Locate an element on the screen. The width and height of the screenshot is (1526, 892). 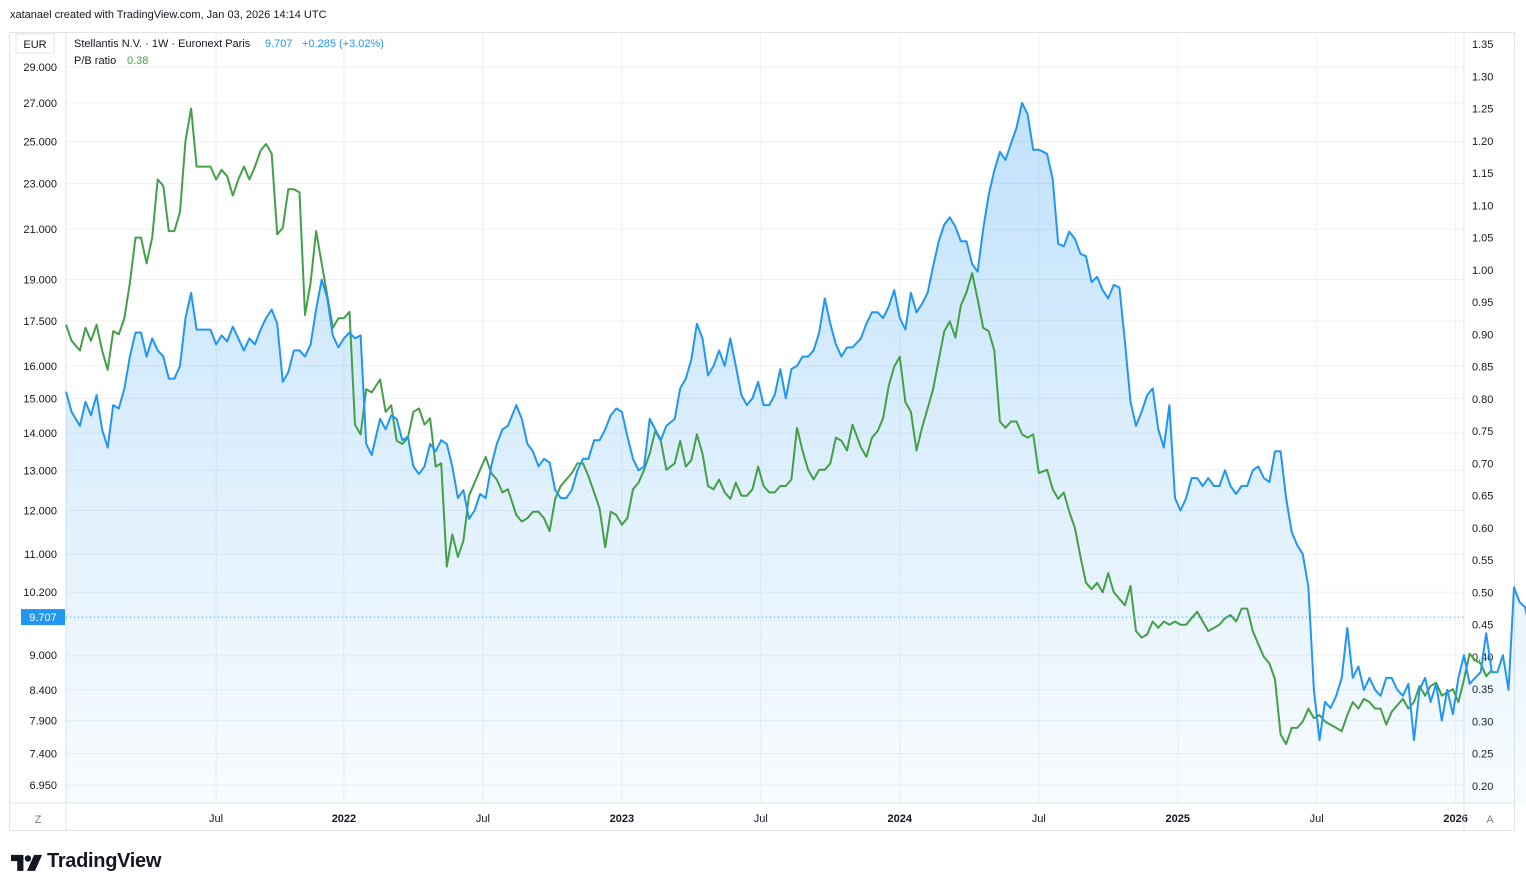
corner-left-label: Z is located at coordinates (38, 820).